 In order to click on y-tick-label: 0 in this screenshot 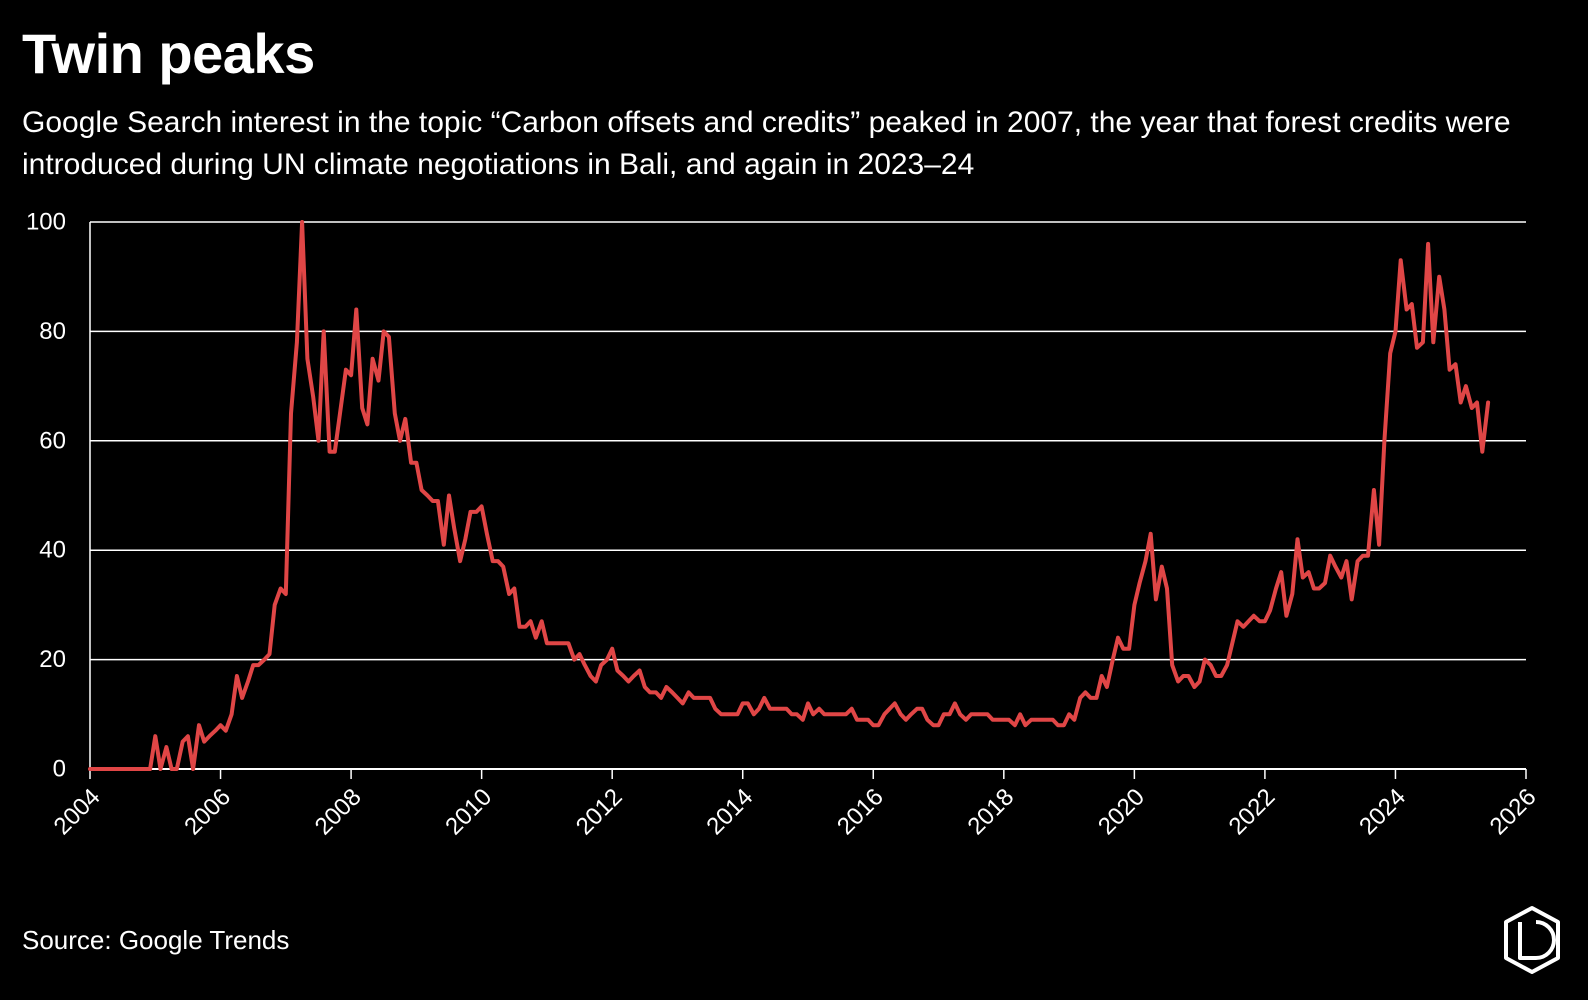, I will do `click(59, 769)`.